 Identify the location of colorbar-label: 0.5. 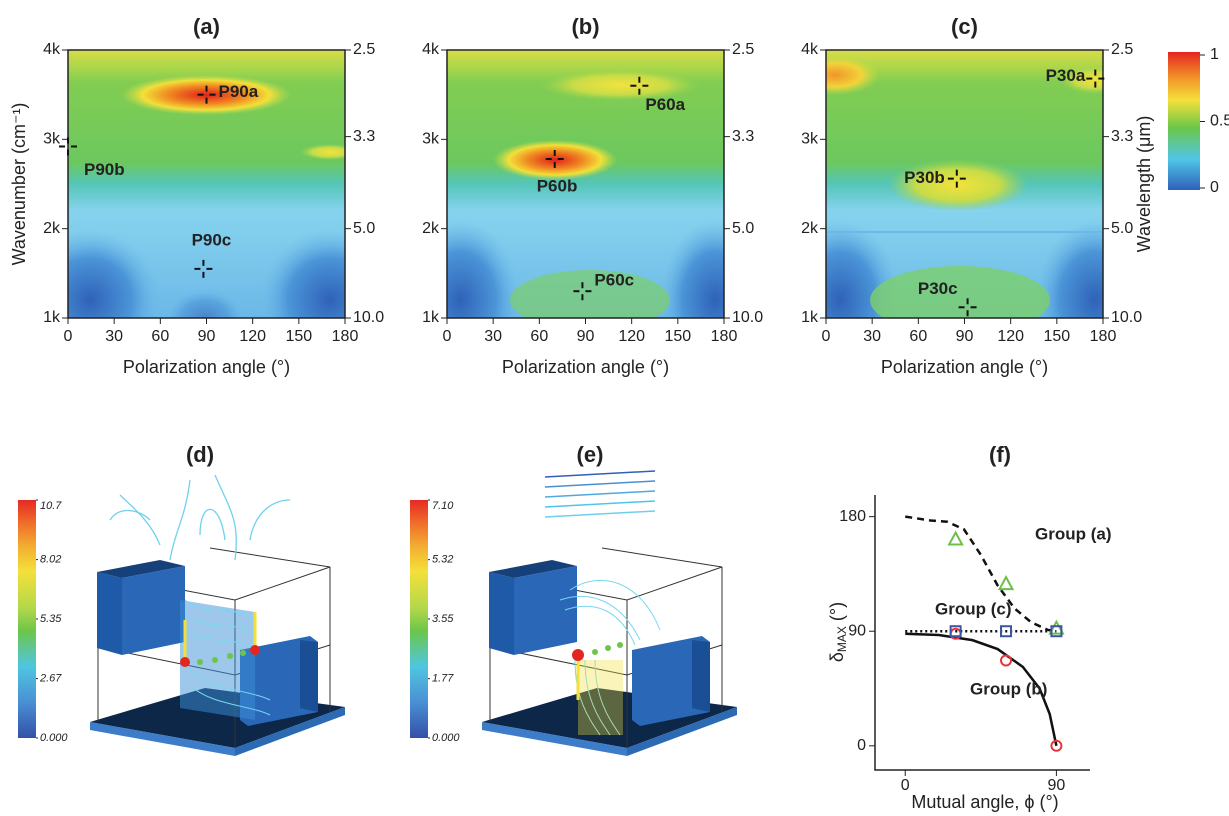
(1219, 121).